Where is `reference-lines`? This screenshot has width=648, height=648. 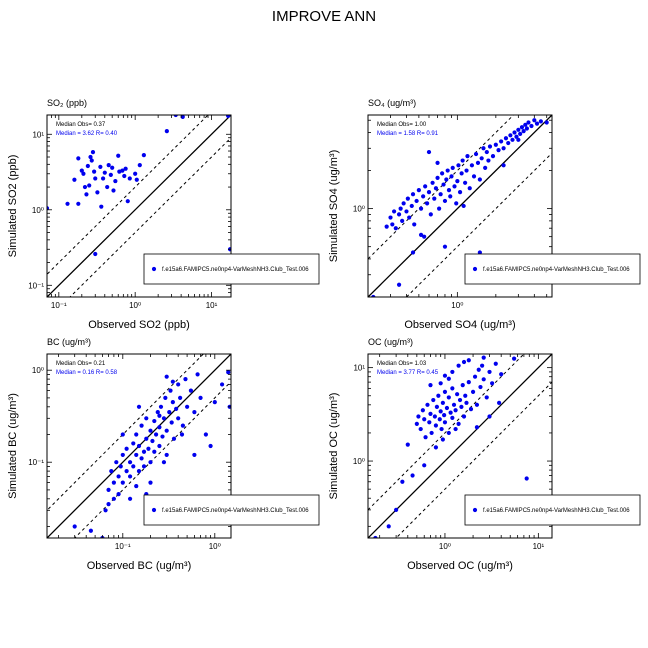
reference-lines is located at coordinates (139, 206).